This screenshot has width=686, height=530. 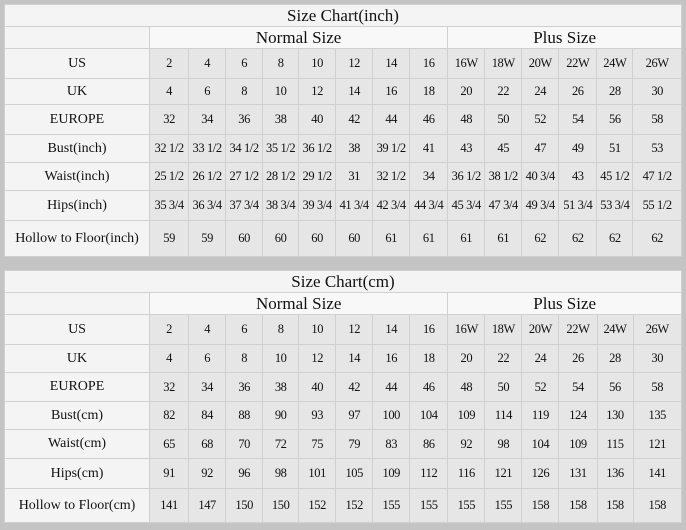 I want to click on size-cell: 29 1/2, so click(x=317, y=176).